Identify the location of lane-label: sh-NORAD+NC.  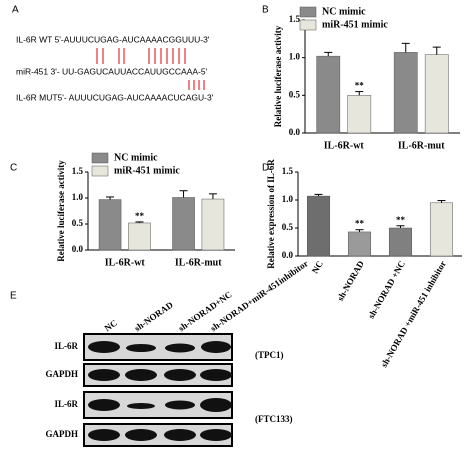
(205, 311).